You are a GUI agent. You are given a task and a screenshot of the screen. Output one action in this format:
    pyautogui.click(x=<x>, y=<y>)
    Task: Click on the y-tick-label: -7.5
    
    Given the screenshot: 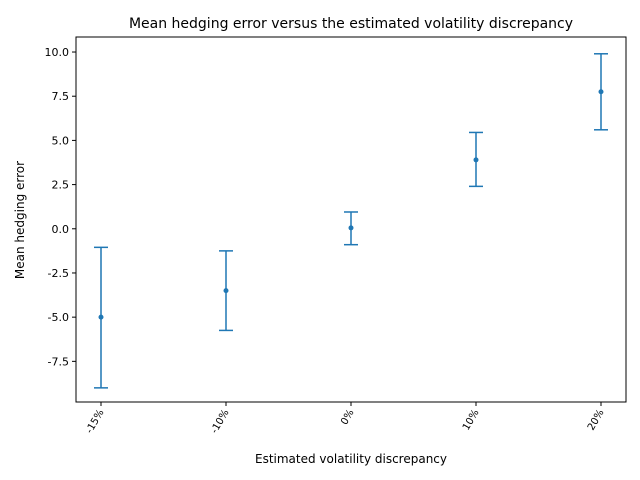 What is the action you would take?
    pyautogui.click(x=58, y=361)
    